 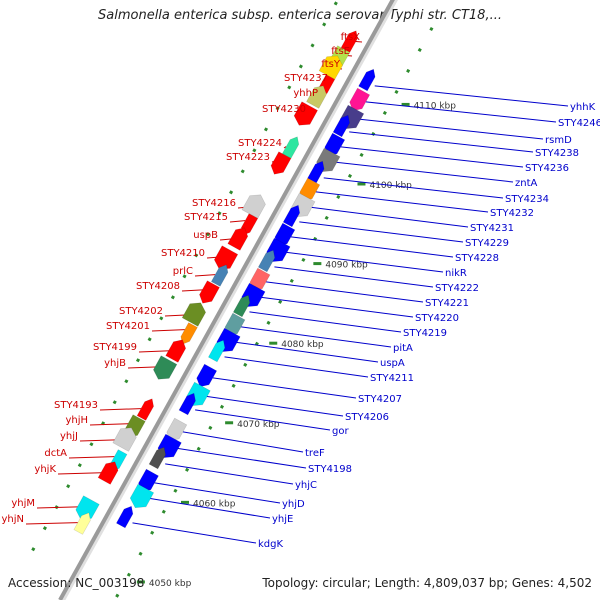 What do you see at coordinates (238, 239) in the screenshot?
I see `gene-uspb` at bounding box center [238, 239].